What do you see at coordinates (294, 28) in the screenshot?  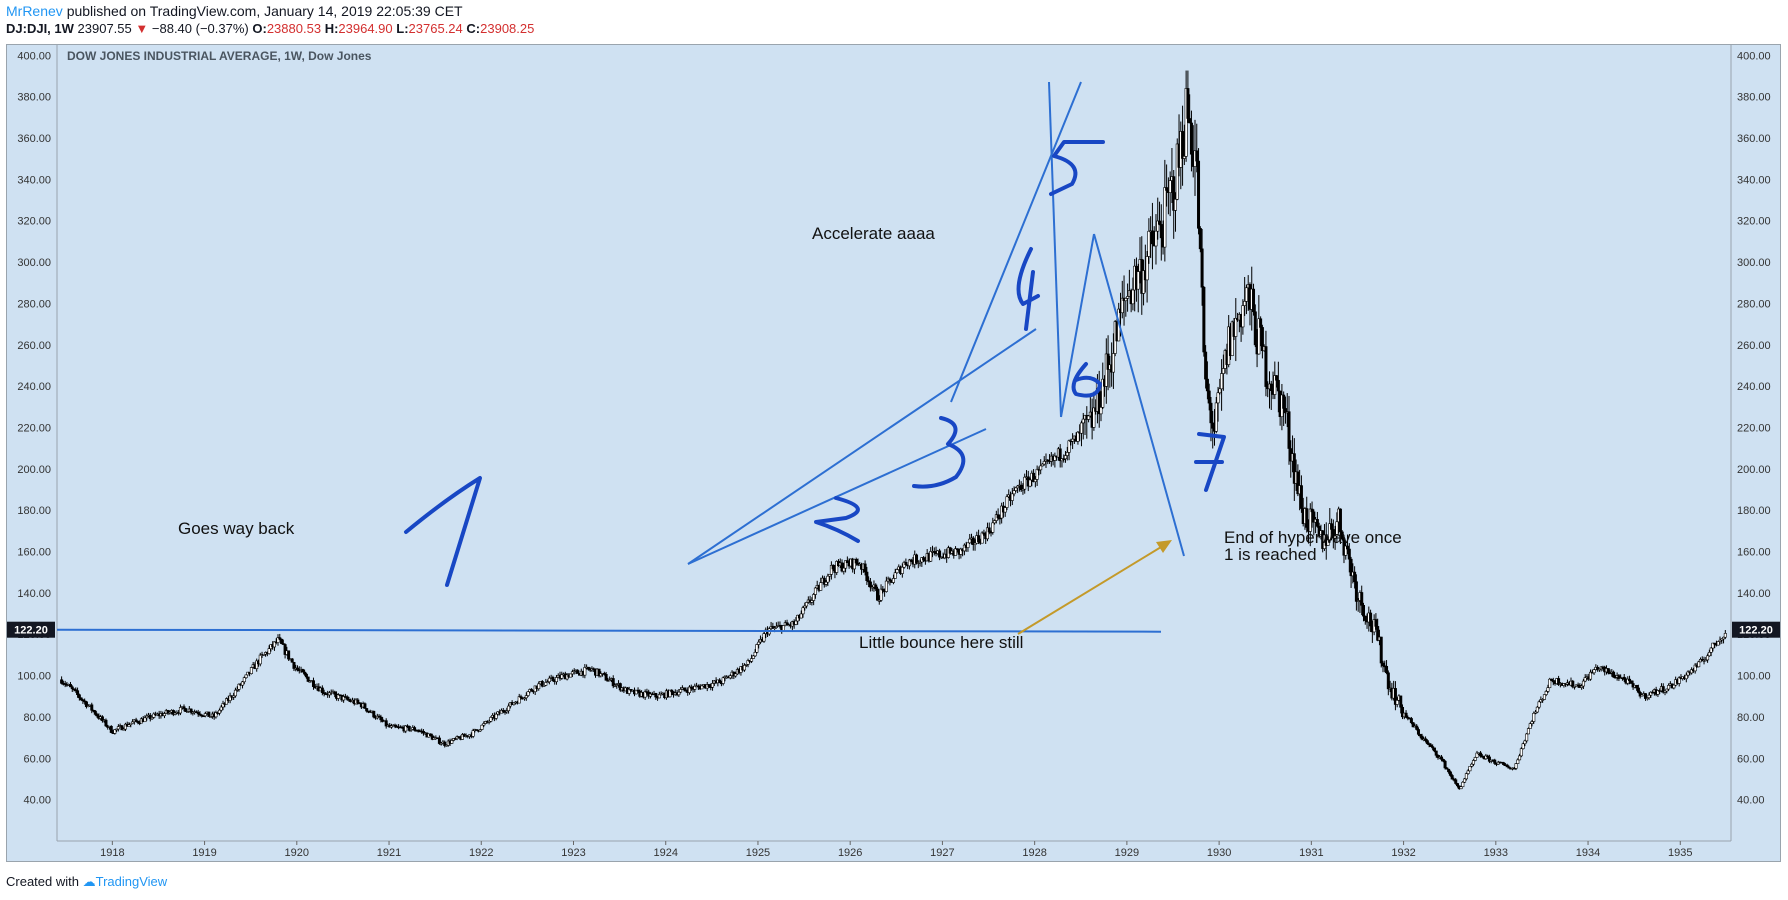 I see `open-value: 23880.53` at bounding box center [294, 28].